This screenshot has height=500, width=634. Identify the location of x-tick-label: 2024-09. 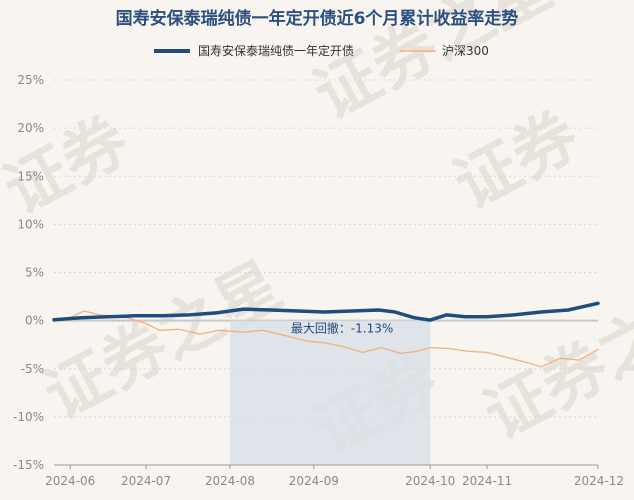
(314, 481).